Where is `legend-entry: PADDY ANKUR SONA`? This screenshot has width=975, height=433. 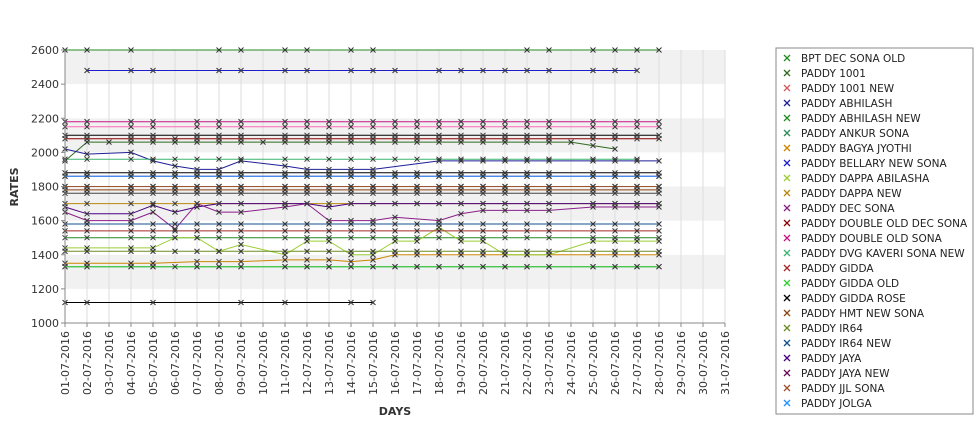 legend-entry: PADDY ANKUR SONA is located at coordinates (855, 134).